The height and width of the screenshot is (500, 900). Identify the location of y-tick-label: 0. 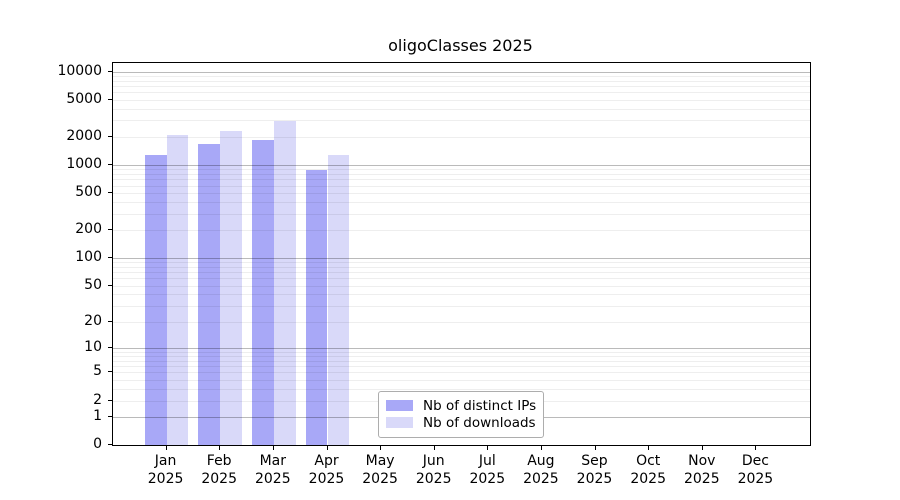
(97, 444).